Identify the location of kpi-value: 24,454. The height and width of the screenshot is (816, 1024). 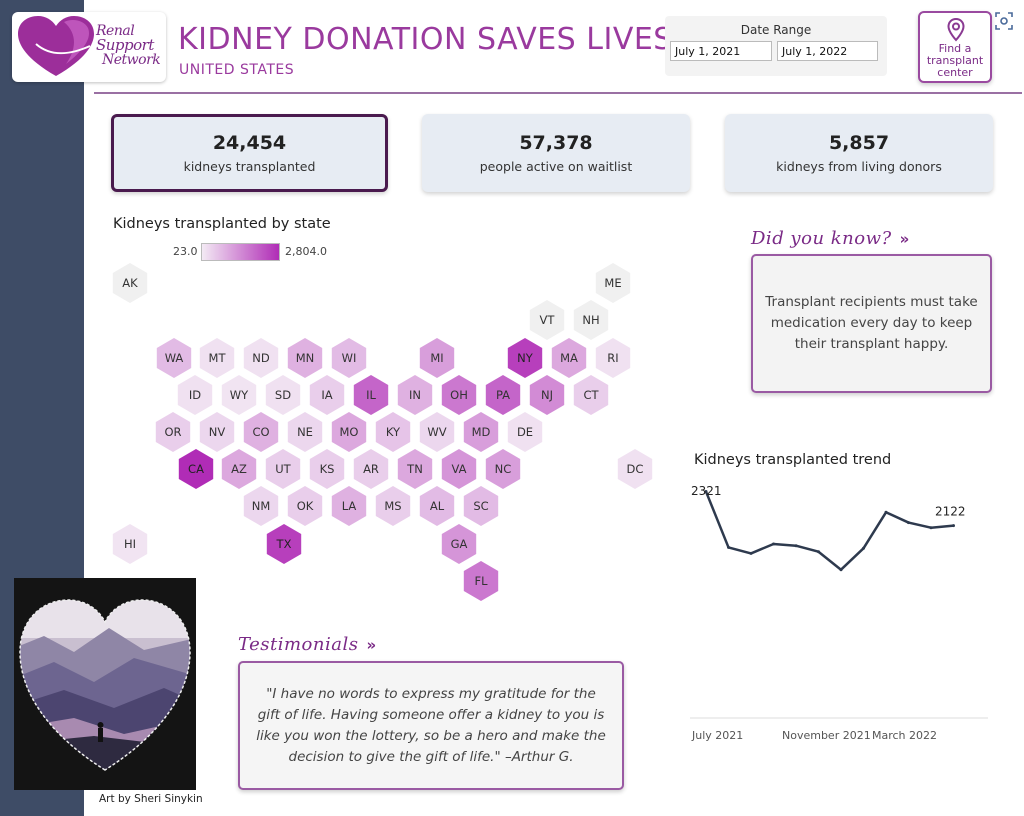
(249, 143).